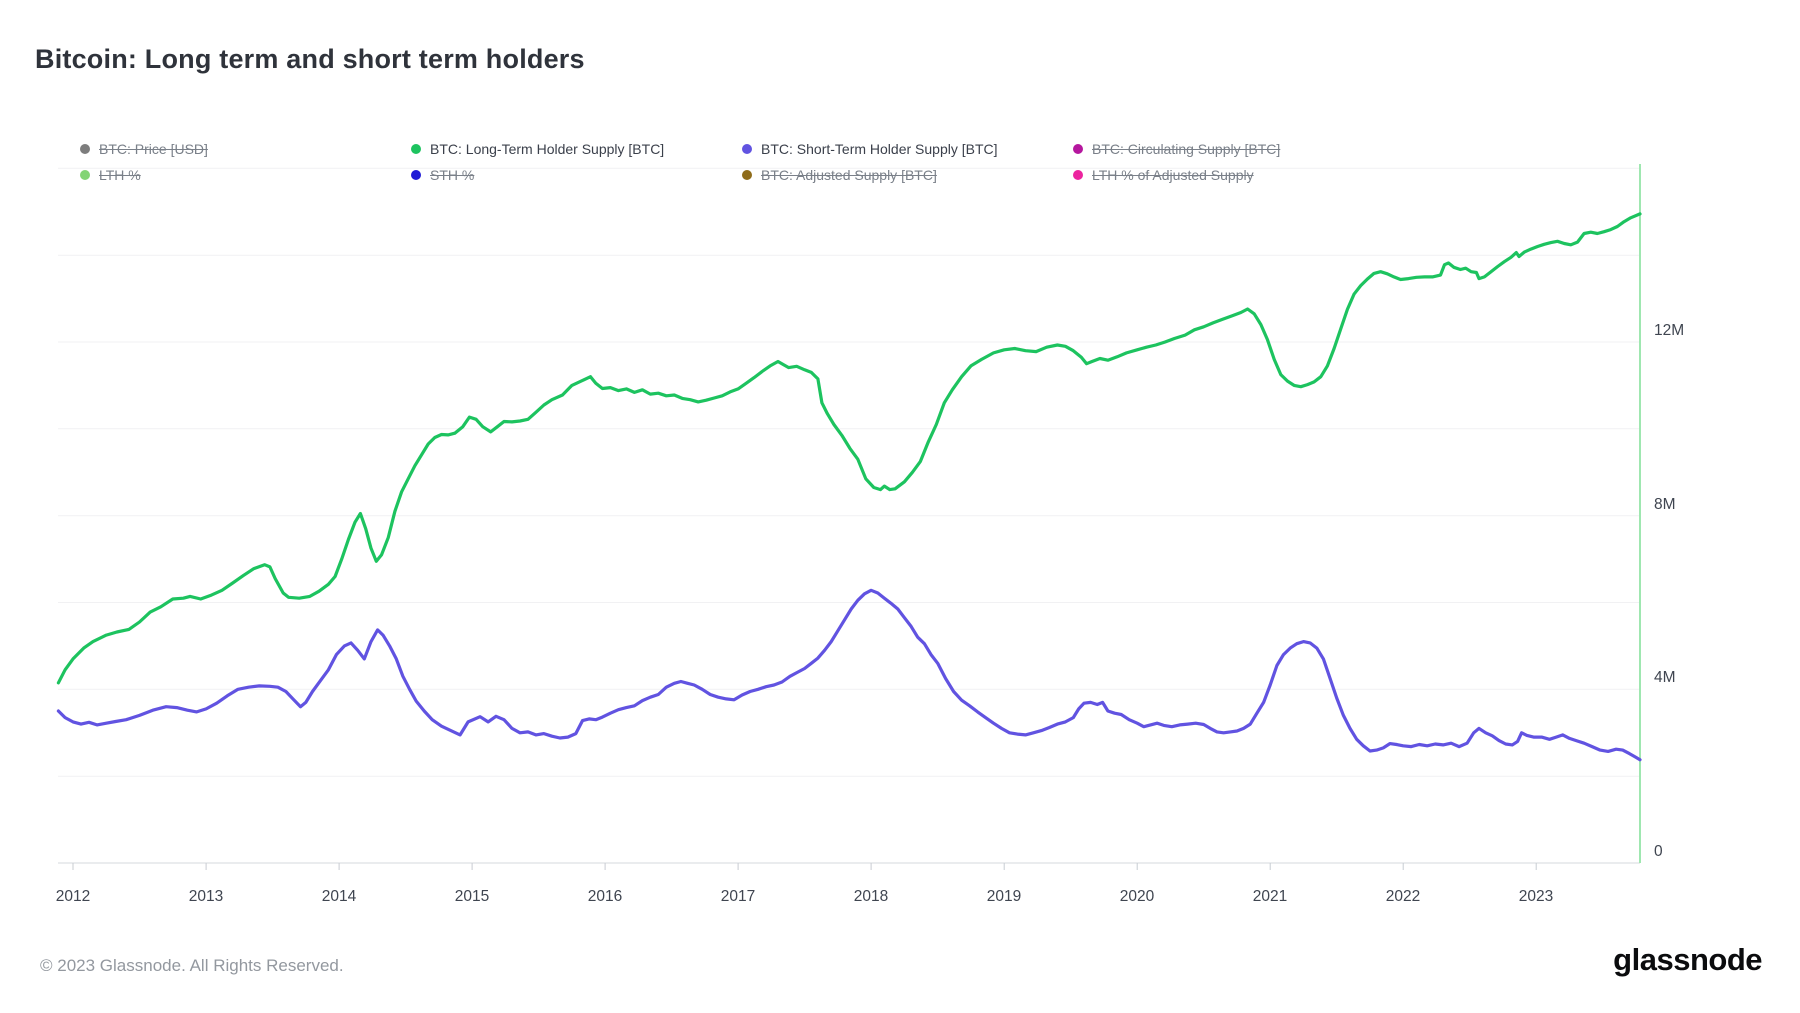 The image size is (1800, 1013). Describe the element at coordinates (1669, 330) in the screenshot. I see `y-axis-label-12m: 12M` at that location.